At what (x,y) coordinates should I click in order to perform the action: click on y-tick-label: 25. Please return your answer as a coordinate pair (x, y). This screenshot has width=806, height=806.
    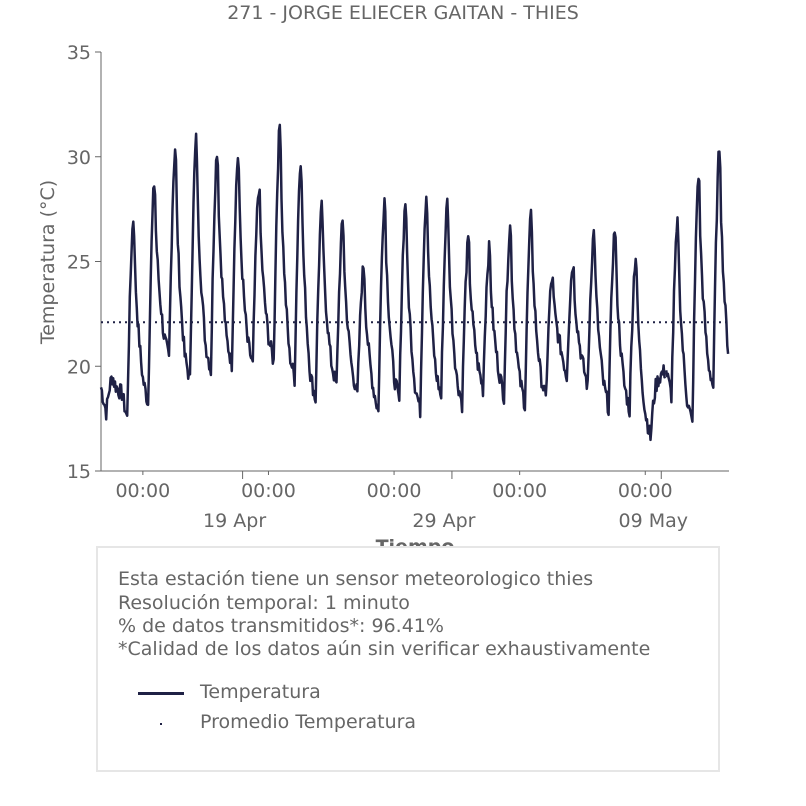
    Looking at the image, I should click on (79, 263).